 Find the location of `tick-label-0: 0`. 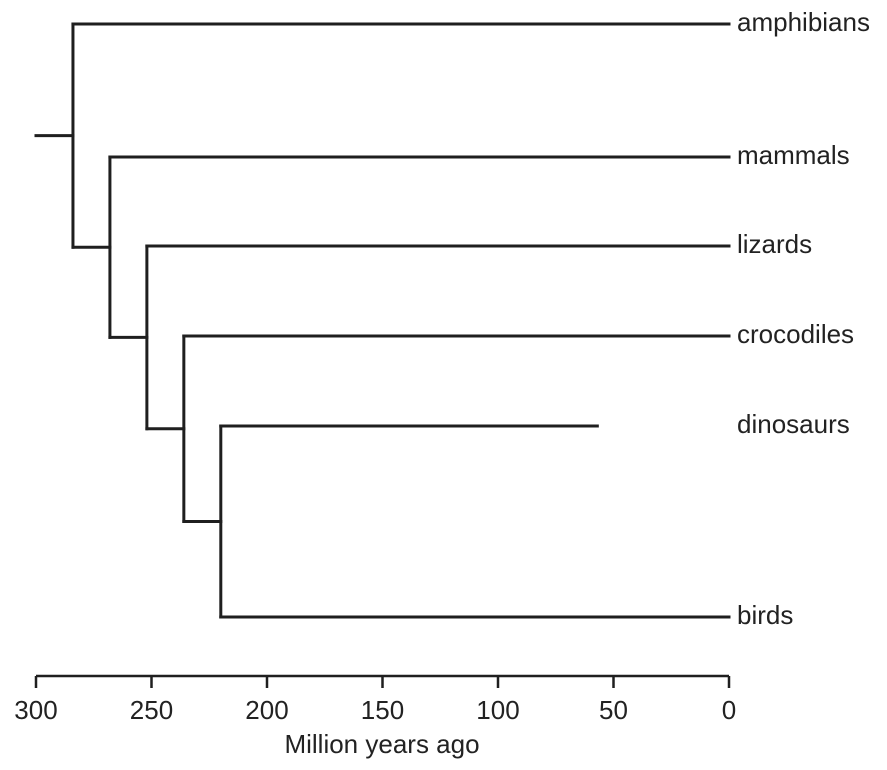

tick-label-0: 0 is located at coordinates (729, 710).